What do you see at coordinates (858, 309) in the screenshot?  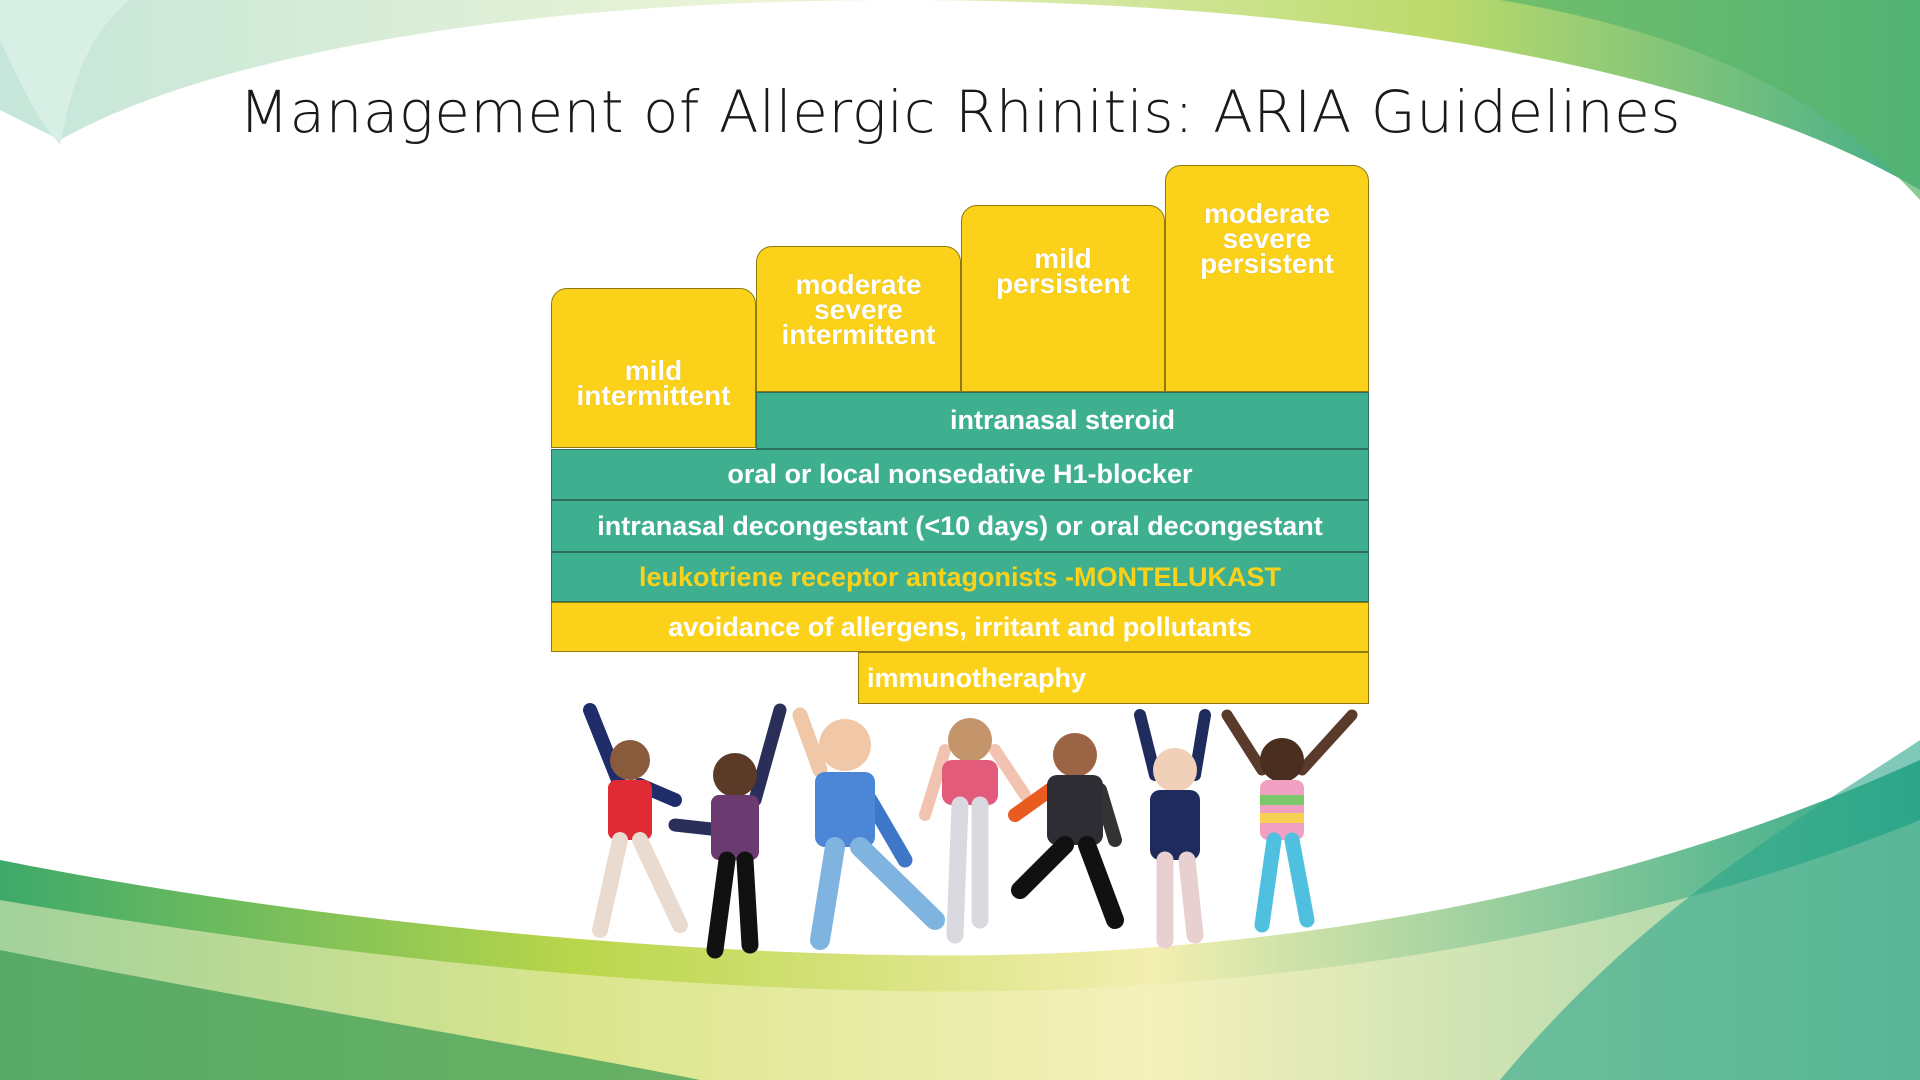 I see `step-label: moderate severe intermittent` at bounding box center [858, 309].